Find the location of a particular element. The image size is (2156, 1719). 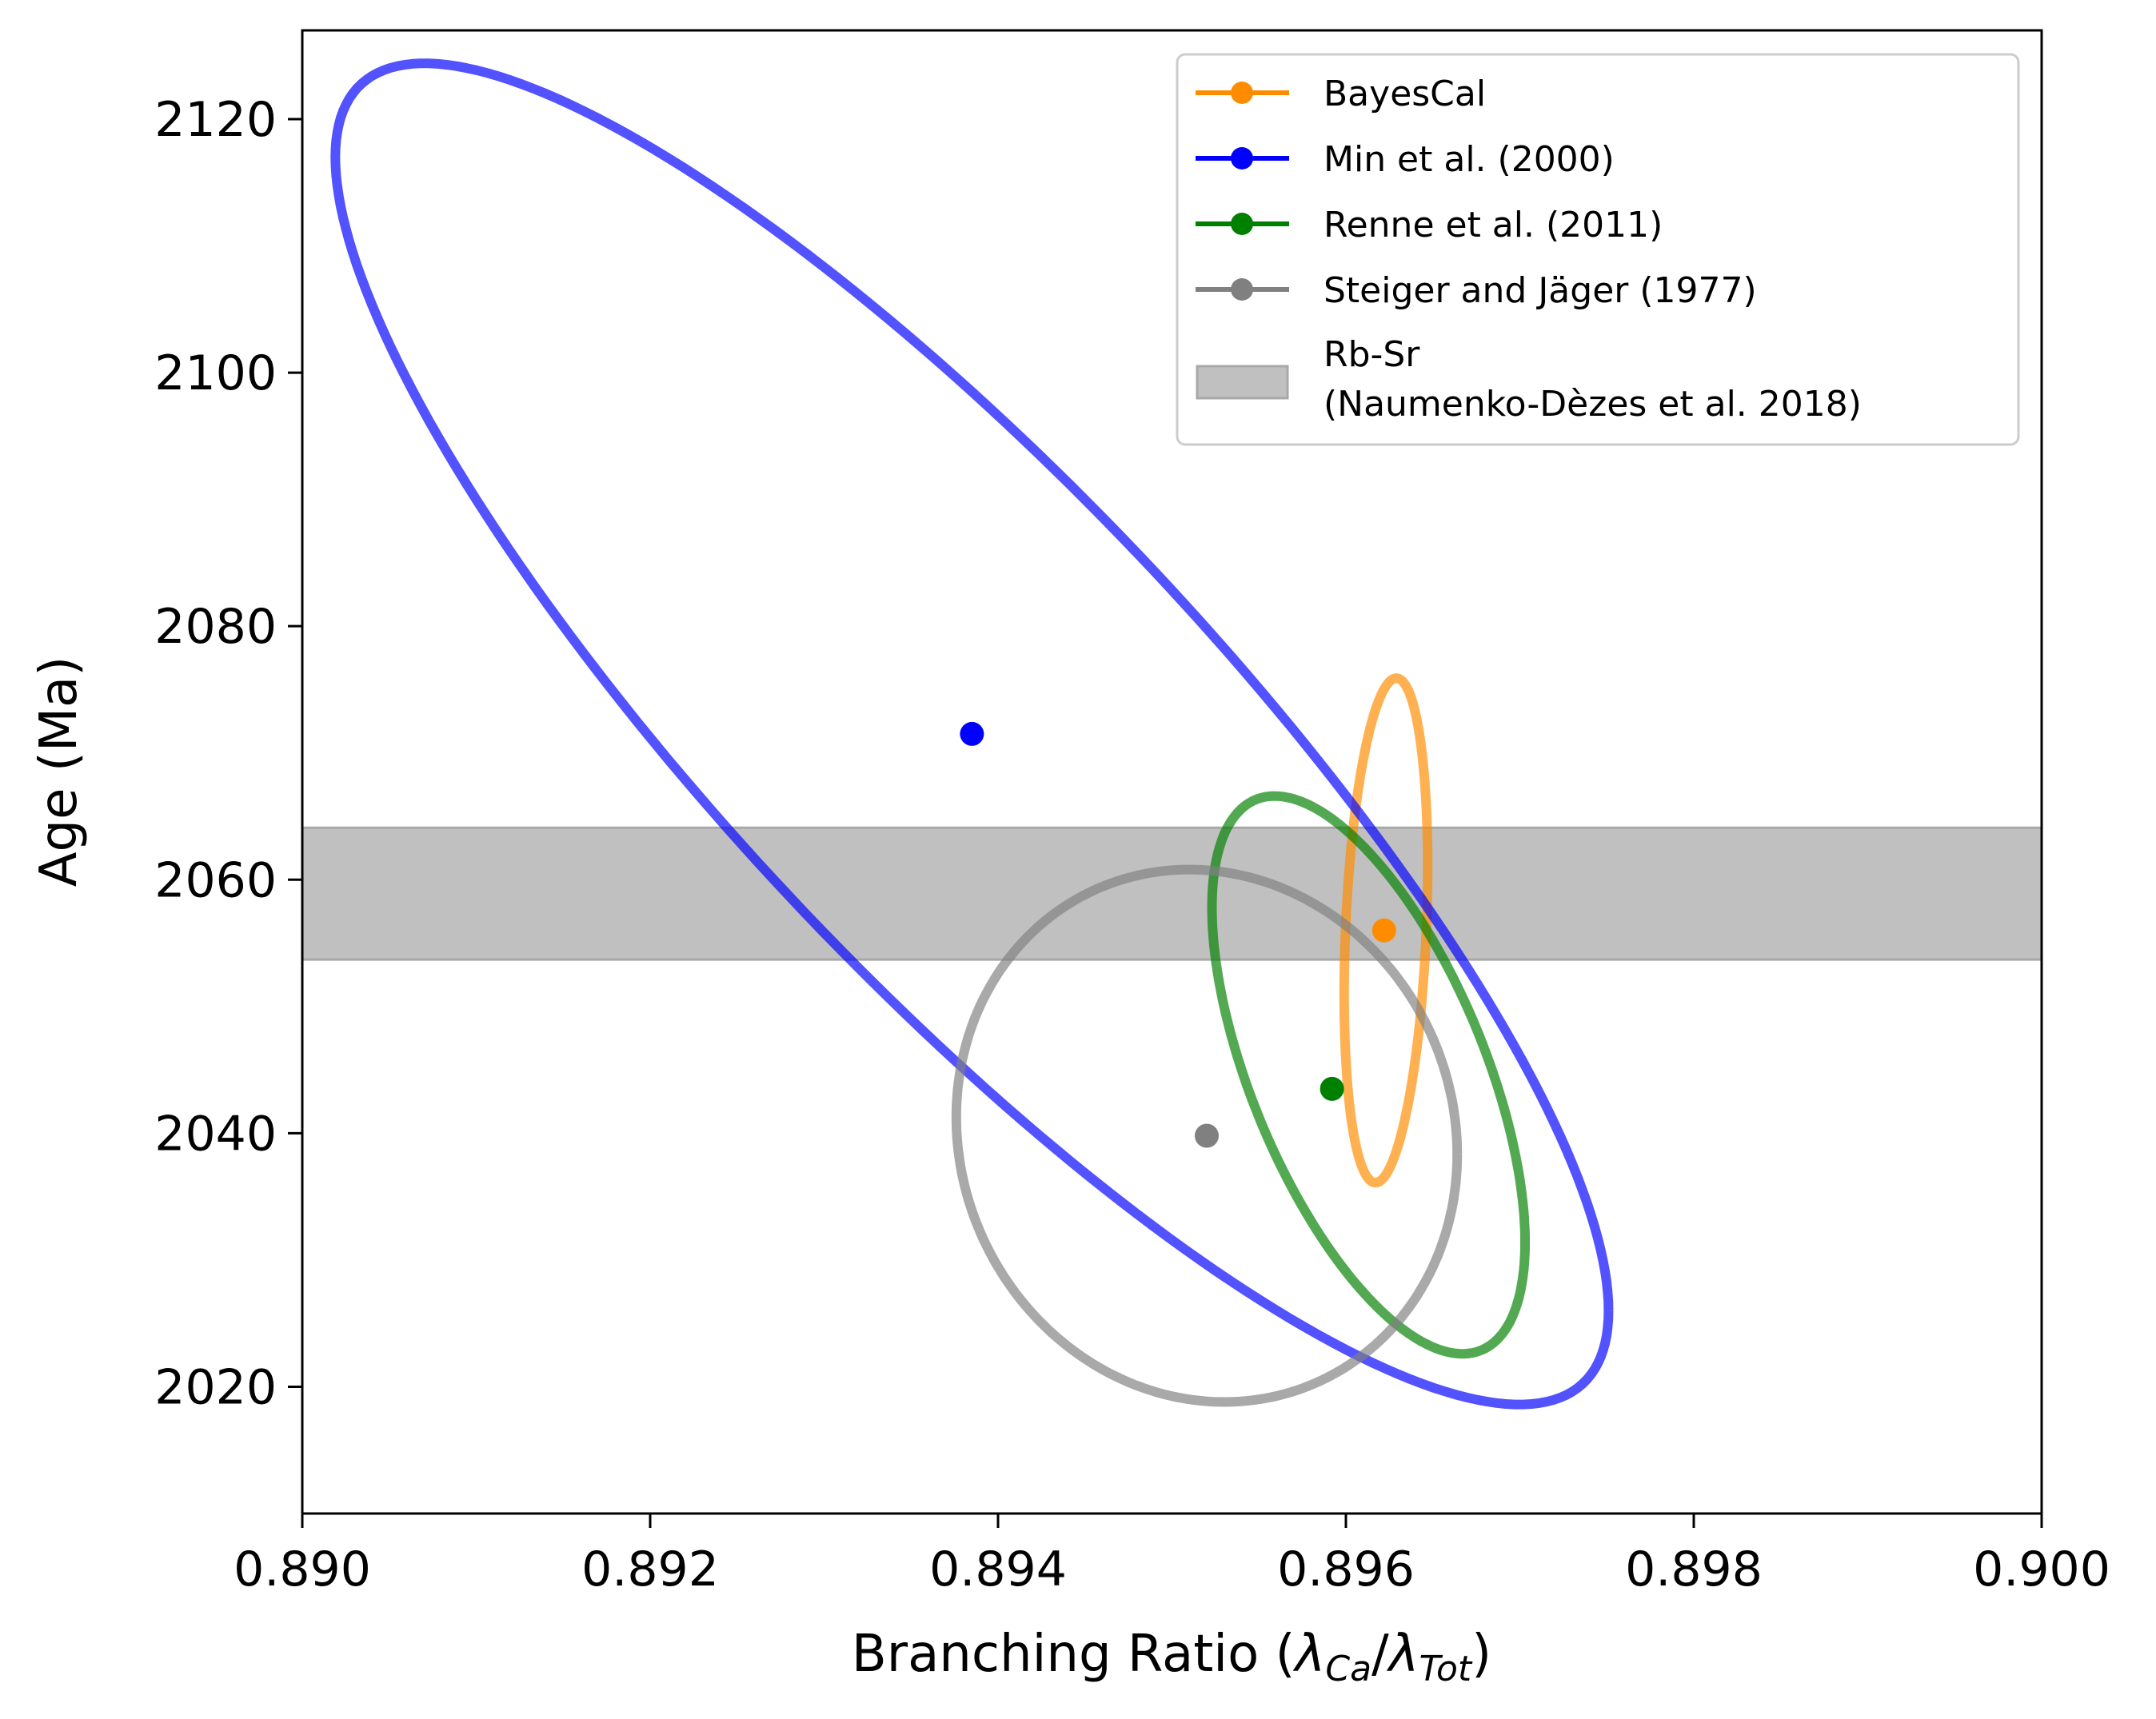

legend-frame is located at coordinates (1598, 249).